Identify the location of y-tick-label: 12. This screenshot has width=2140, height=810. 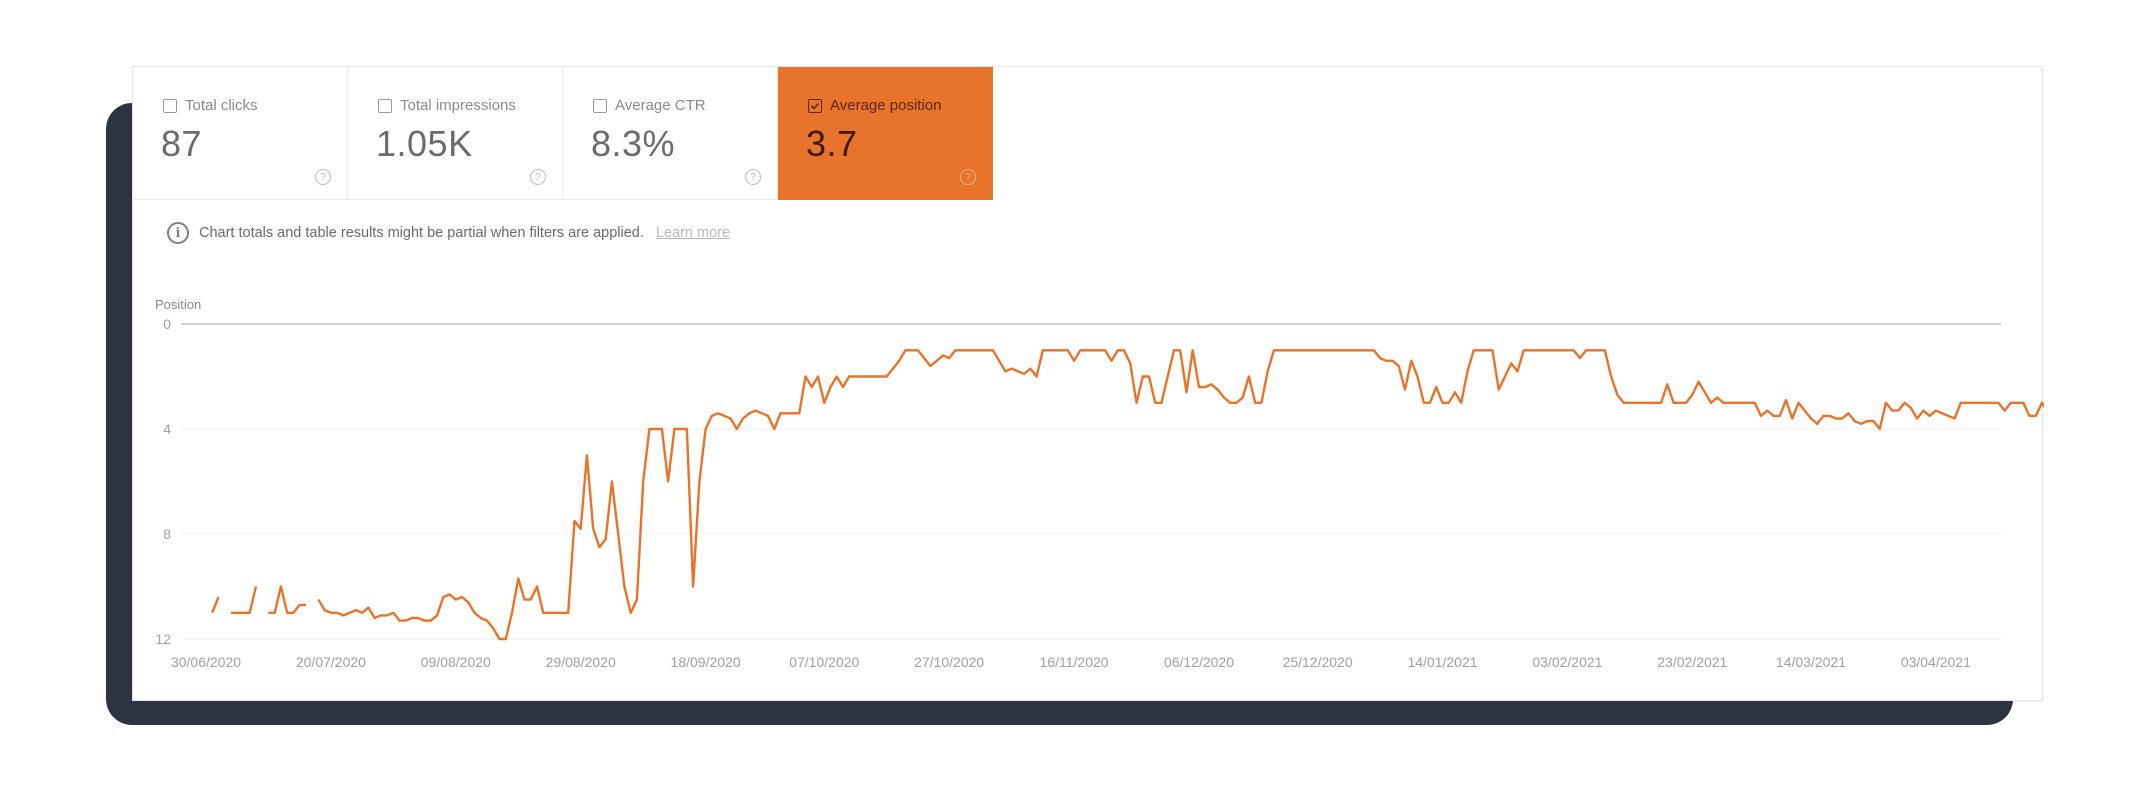
(163, 639).